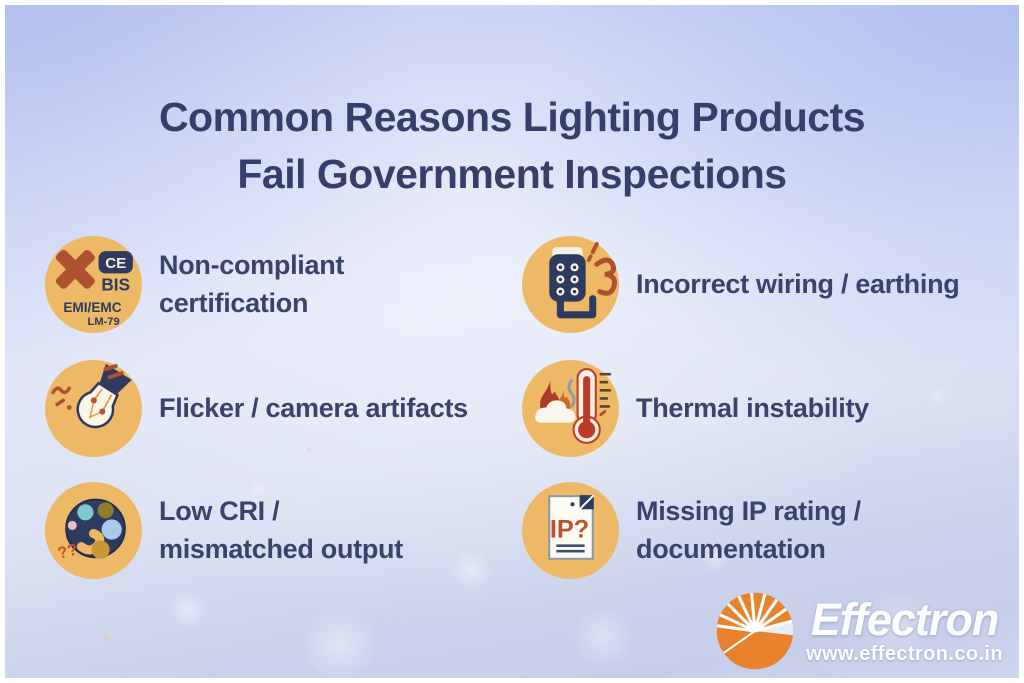 Image resolution: width=1024 pixels, height=683 pixels. What do you see at coordinates (93, 284) in the screenshot?
I see `certification-badges-icon: CE BIS EMI/EMC LM-79` at bounding box center [93, 284].